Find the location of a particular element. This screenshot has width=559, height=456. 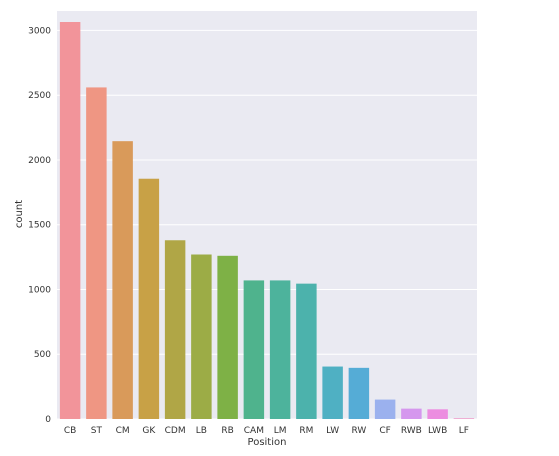

bar-cf is located at coordinates (385, 409).